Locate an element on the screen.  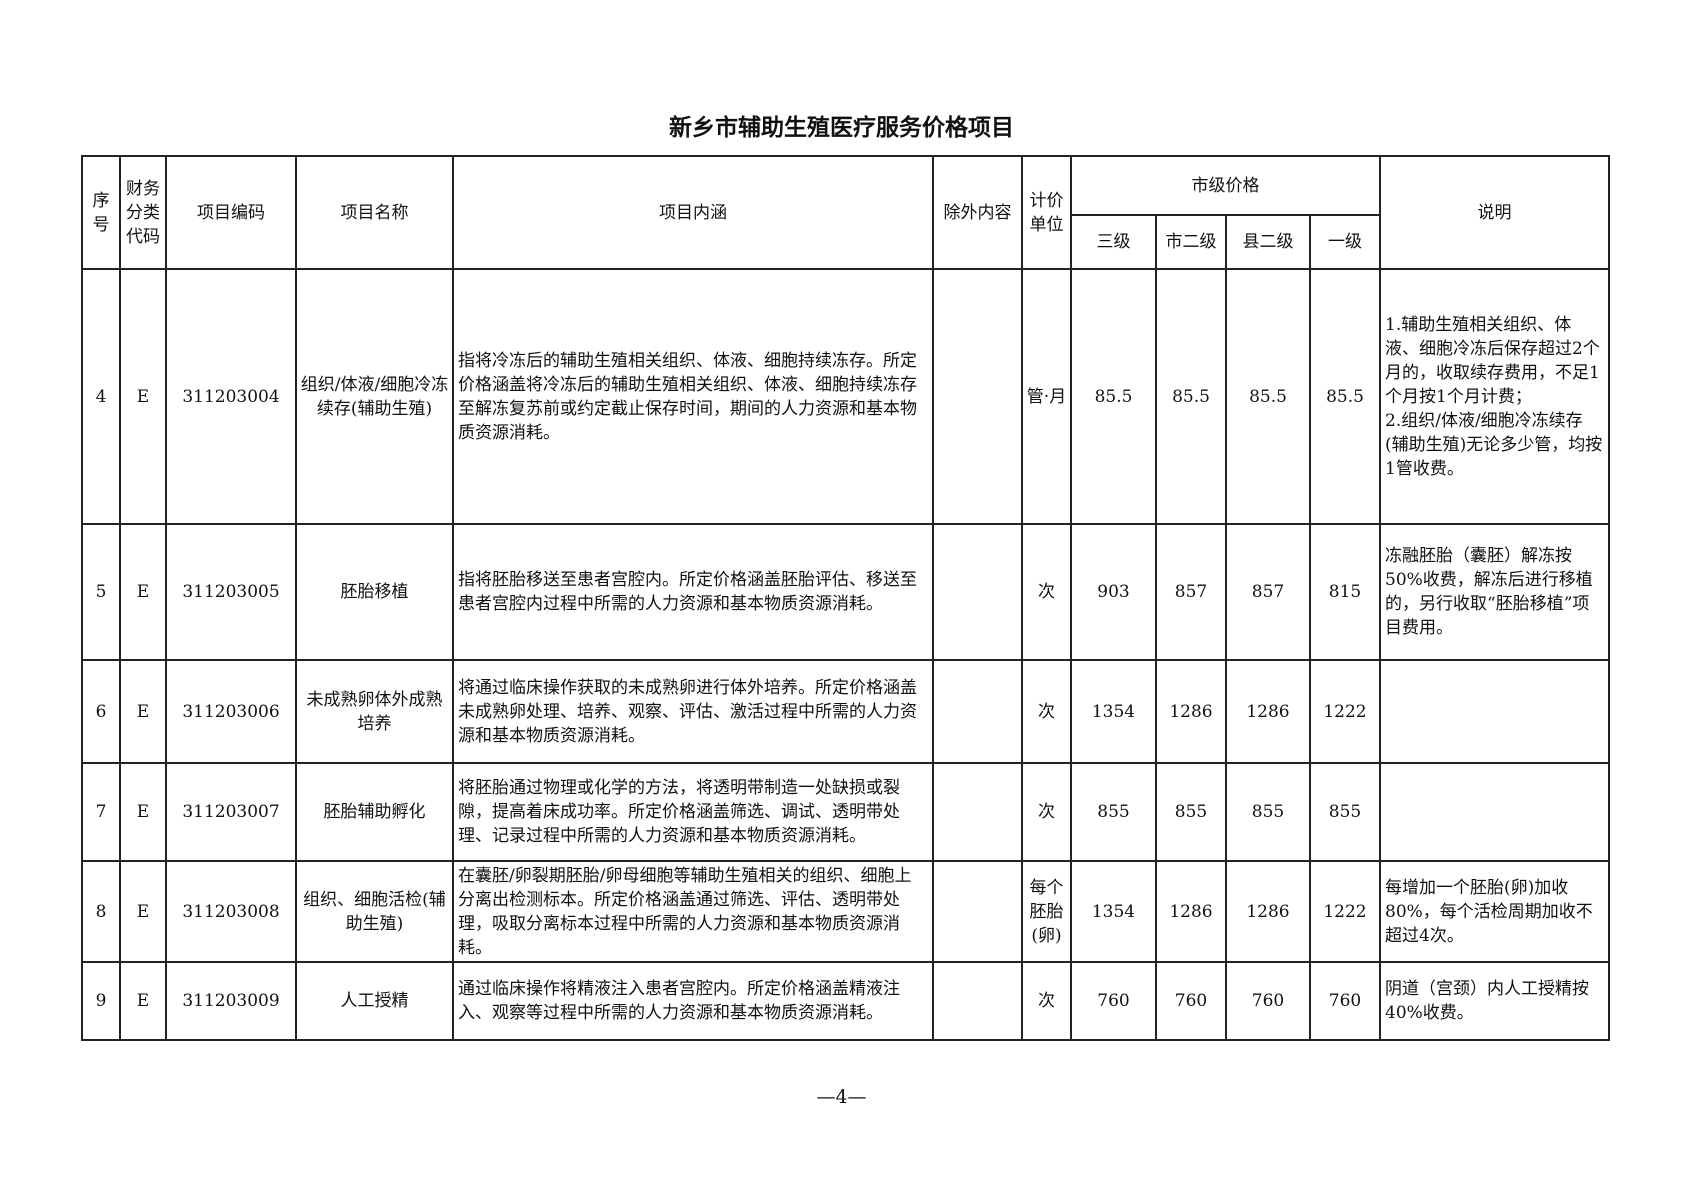
cell-seq: 7 is located at coordinates (101, 812).